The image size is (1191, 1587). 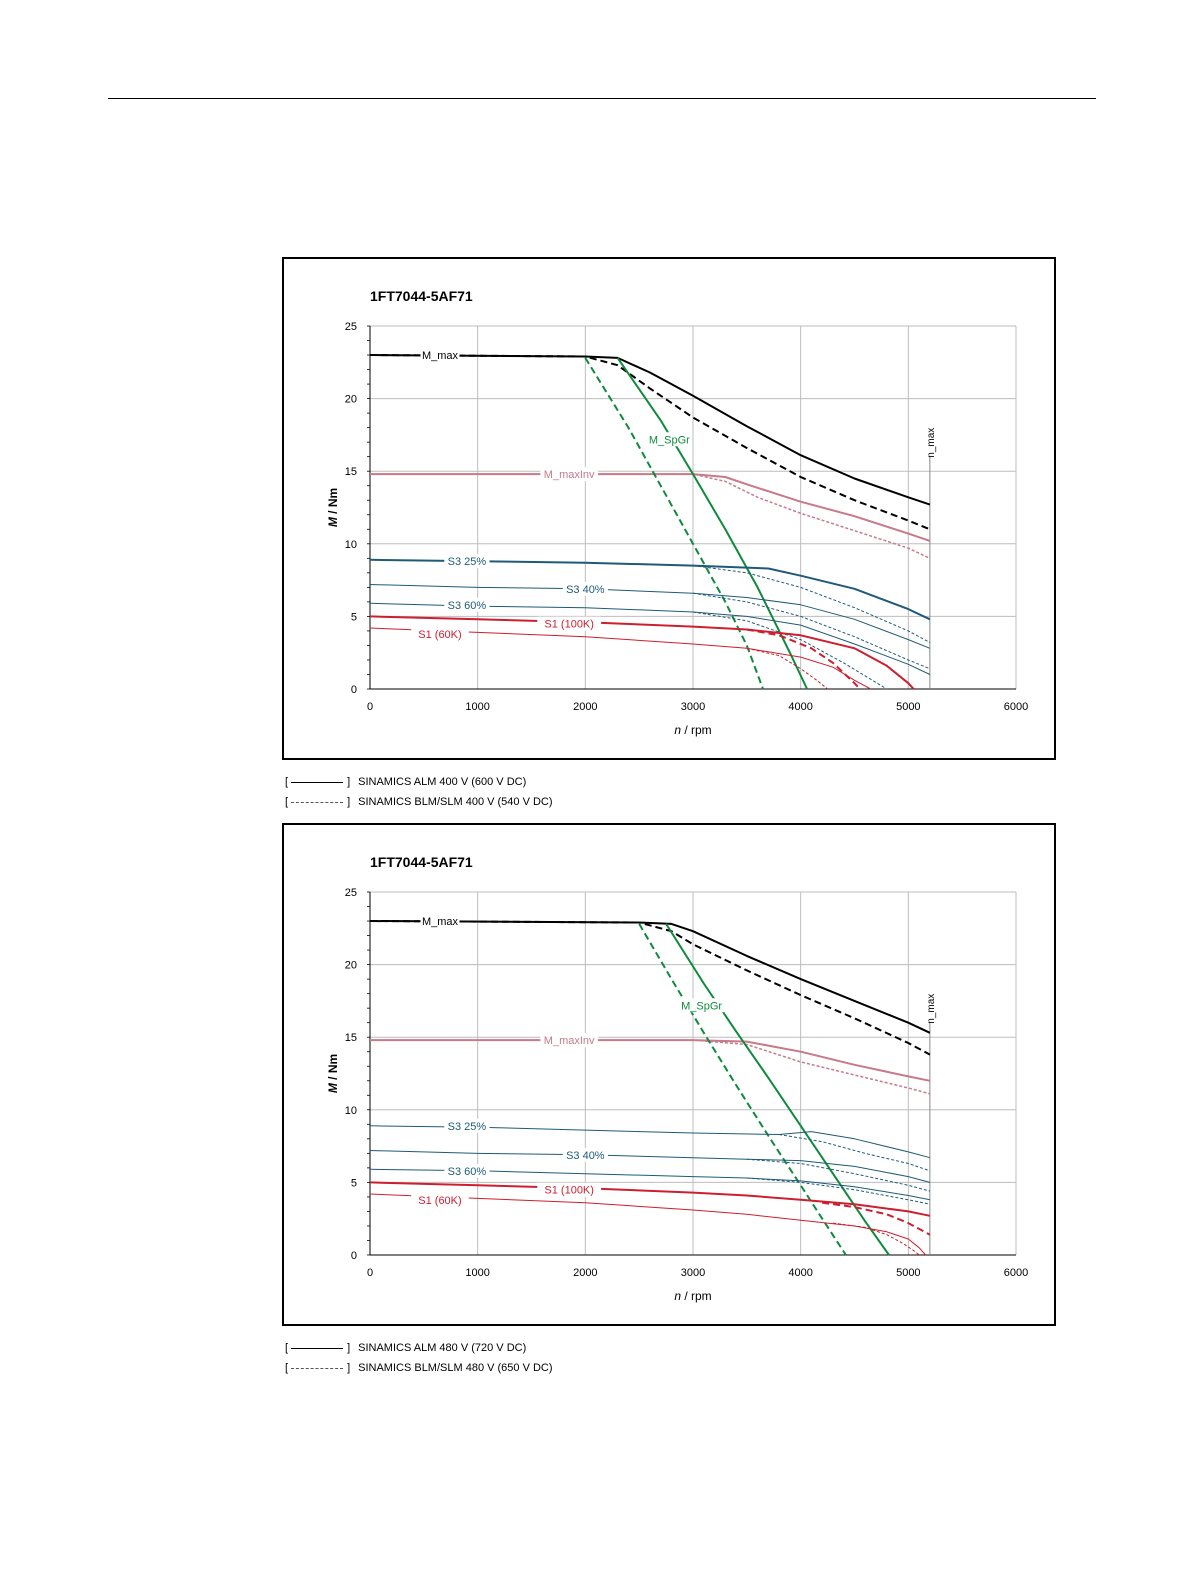 I want to click on x-tick-label: 0, so click(x=370, y=1273).